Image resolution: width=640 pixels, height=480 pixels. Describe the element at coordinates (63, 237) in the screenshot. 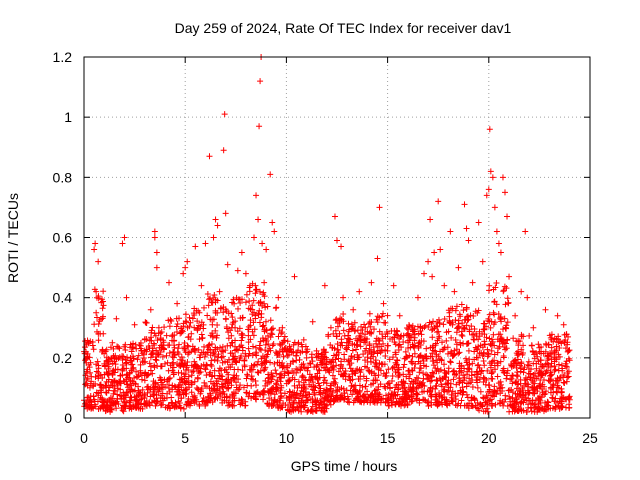

I see `y-tick-labels: 0 0.2 0.4 0.6 0.8 1 1.2` at that location.